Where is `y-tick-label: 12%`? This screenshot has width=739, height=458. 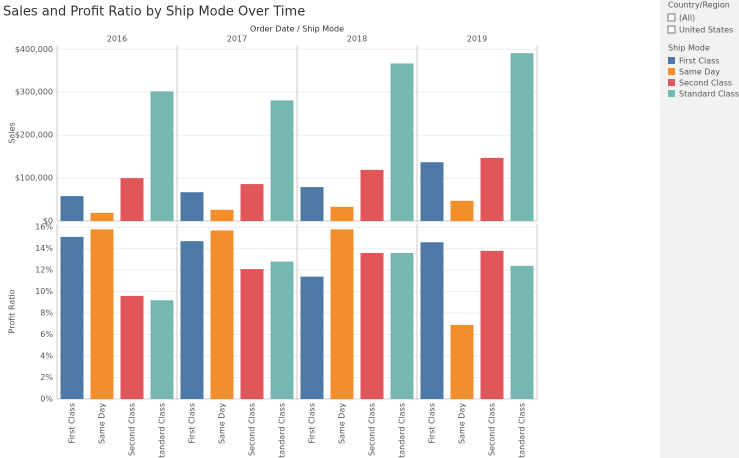 y-tick-label: 12% is located at coordinates (44, 270).